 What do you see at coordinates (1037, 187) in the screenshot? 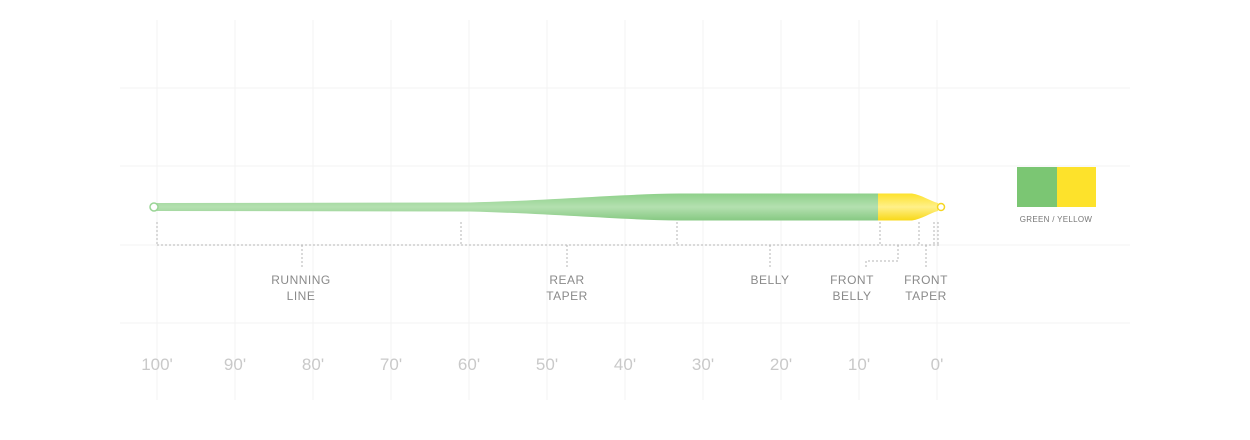
I see `swatch-green` at bounding box center [1037, 187].